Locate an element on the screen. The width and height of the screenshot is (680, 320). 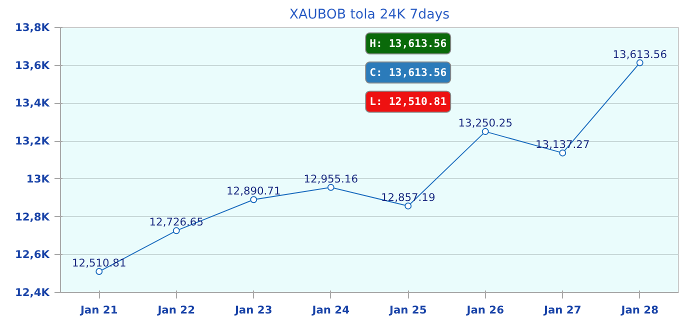
y-tick-label: 12,4K is located at coordinates (32, 292).